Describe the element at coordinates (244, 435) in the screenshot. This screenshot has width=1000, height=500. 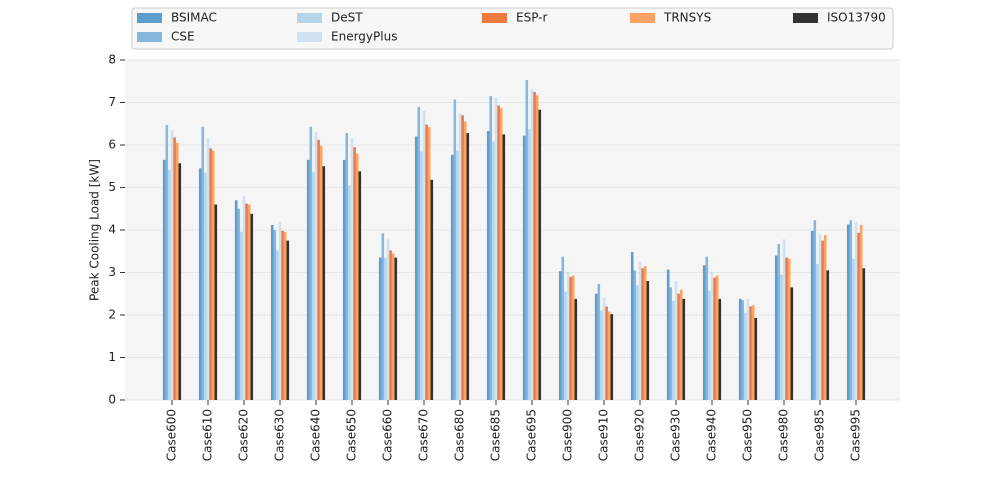
I see `x-tick-label: Case620` at that location.